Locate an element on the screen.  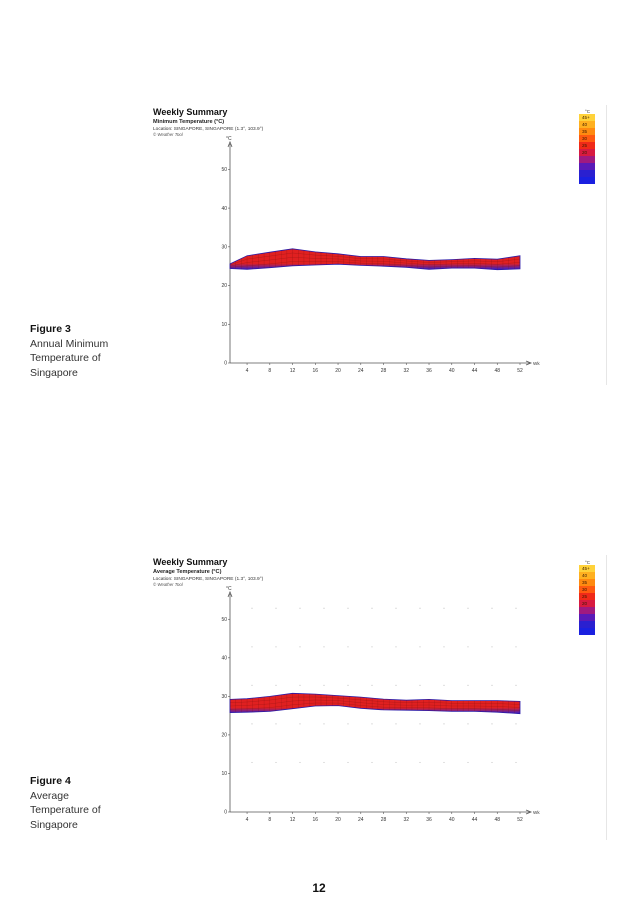
figure-3-caption-line: Annual Minimum is located at coordinates (69, 343).